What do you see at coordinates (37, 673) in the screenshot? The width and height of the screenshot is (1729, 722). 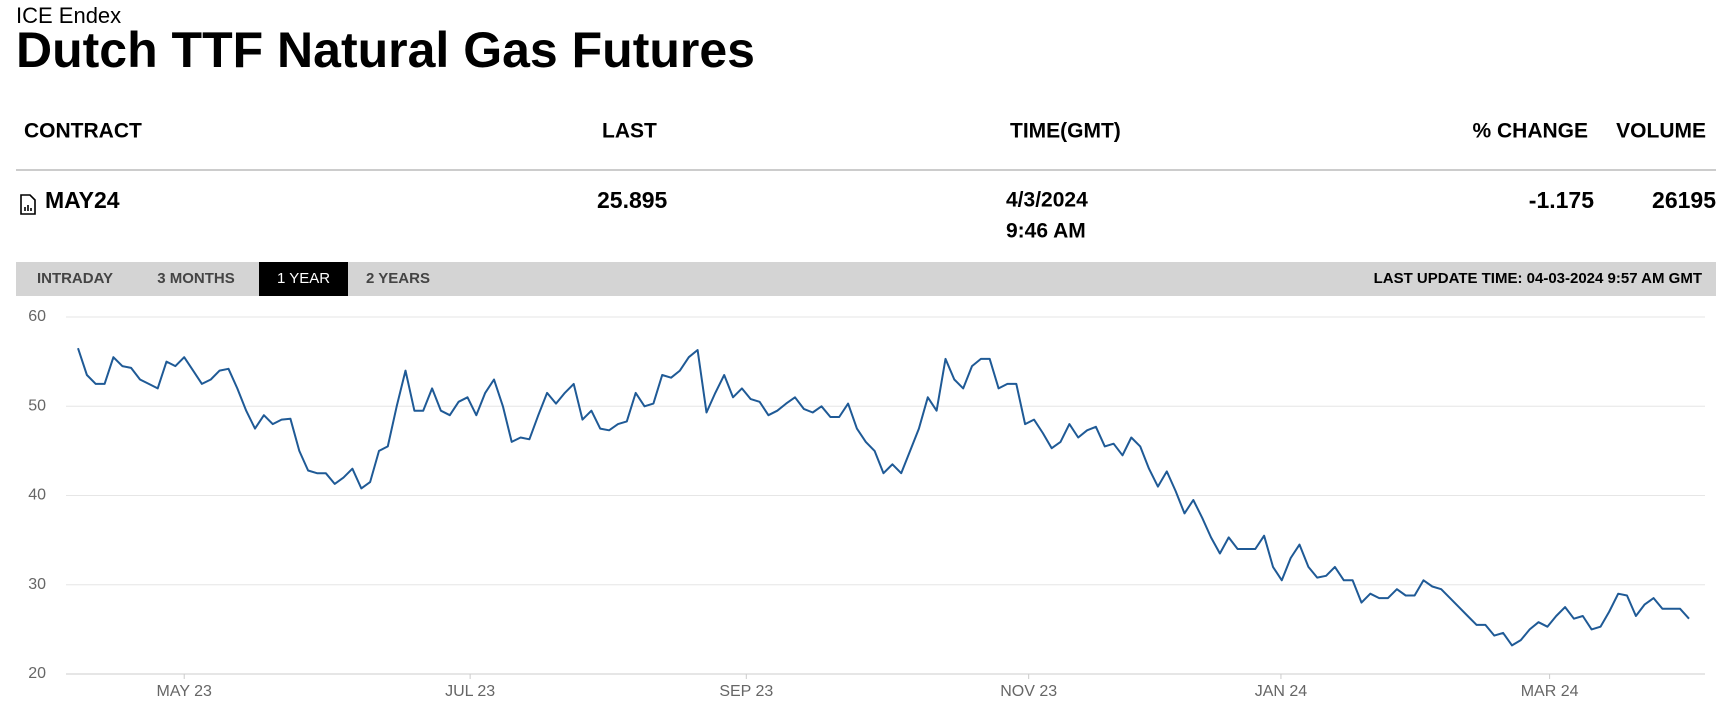 I see `y-tick-label: 20` at bounding box center [37, 673].